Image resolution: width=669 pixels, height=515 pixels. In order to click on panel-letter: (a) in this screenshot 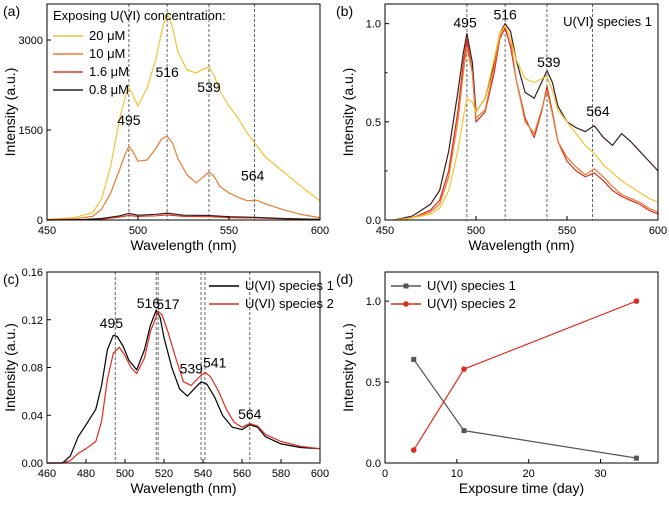, I will do `click(11, 11)`.